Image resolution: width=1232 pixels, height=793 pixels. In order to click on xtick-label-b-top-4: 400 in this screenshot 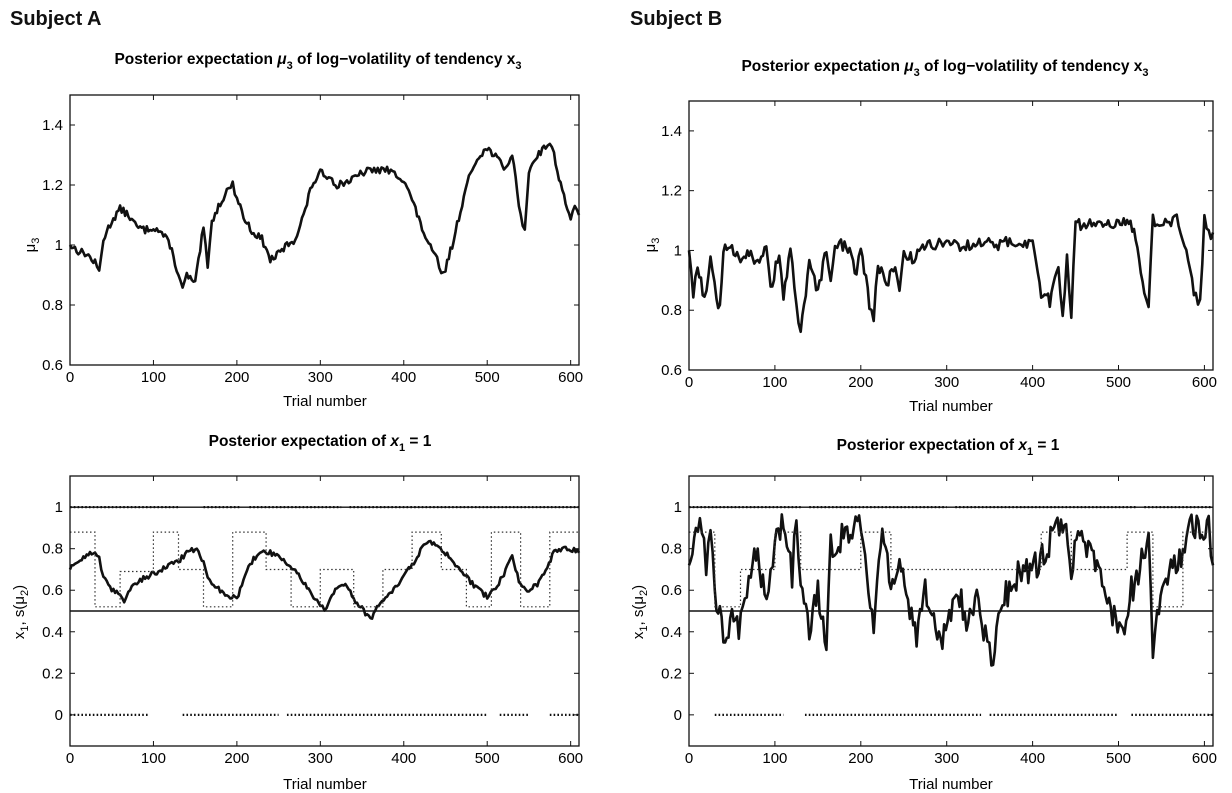, I will do `click(1032, 382)`.